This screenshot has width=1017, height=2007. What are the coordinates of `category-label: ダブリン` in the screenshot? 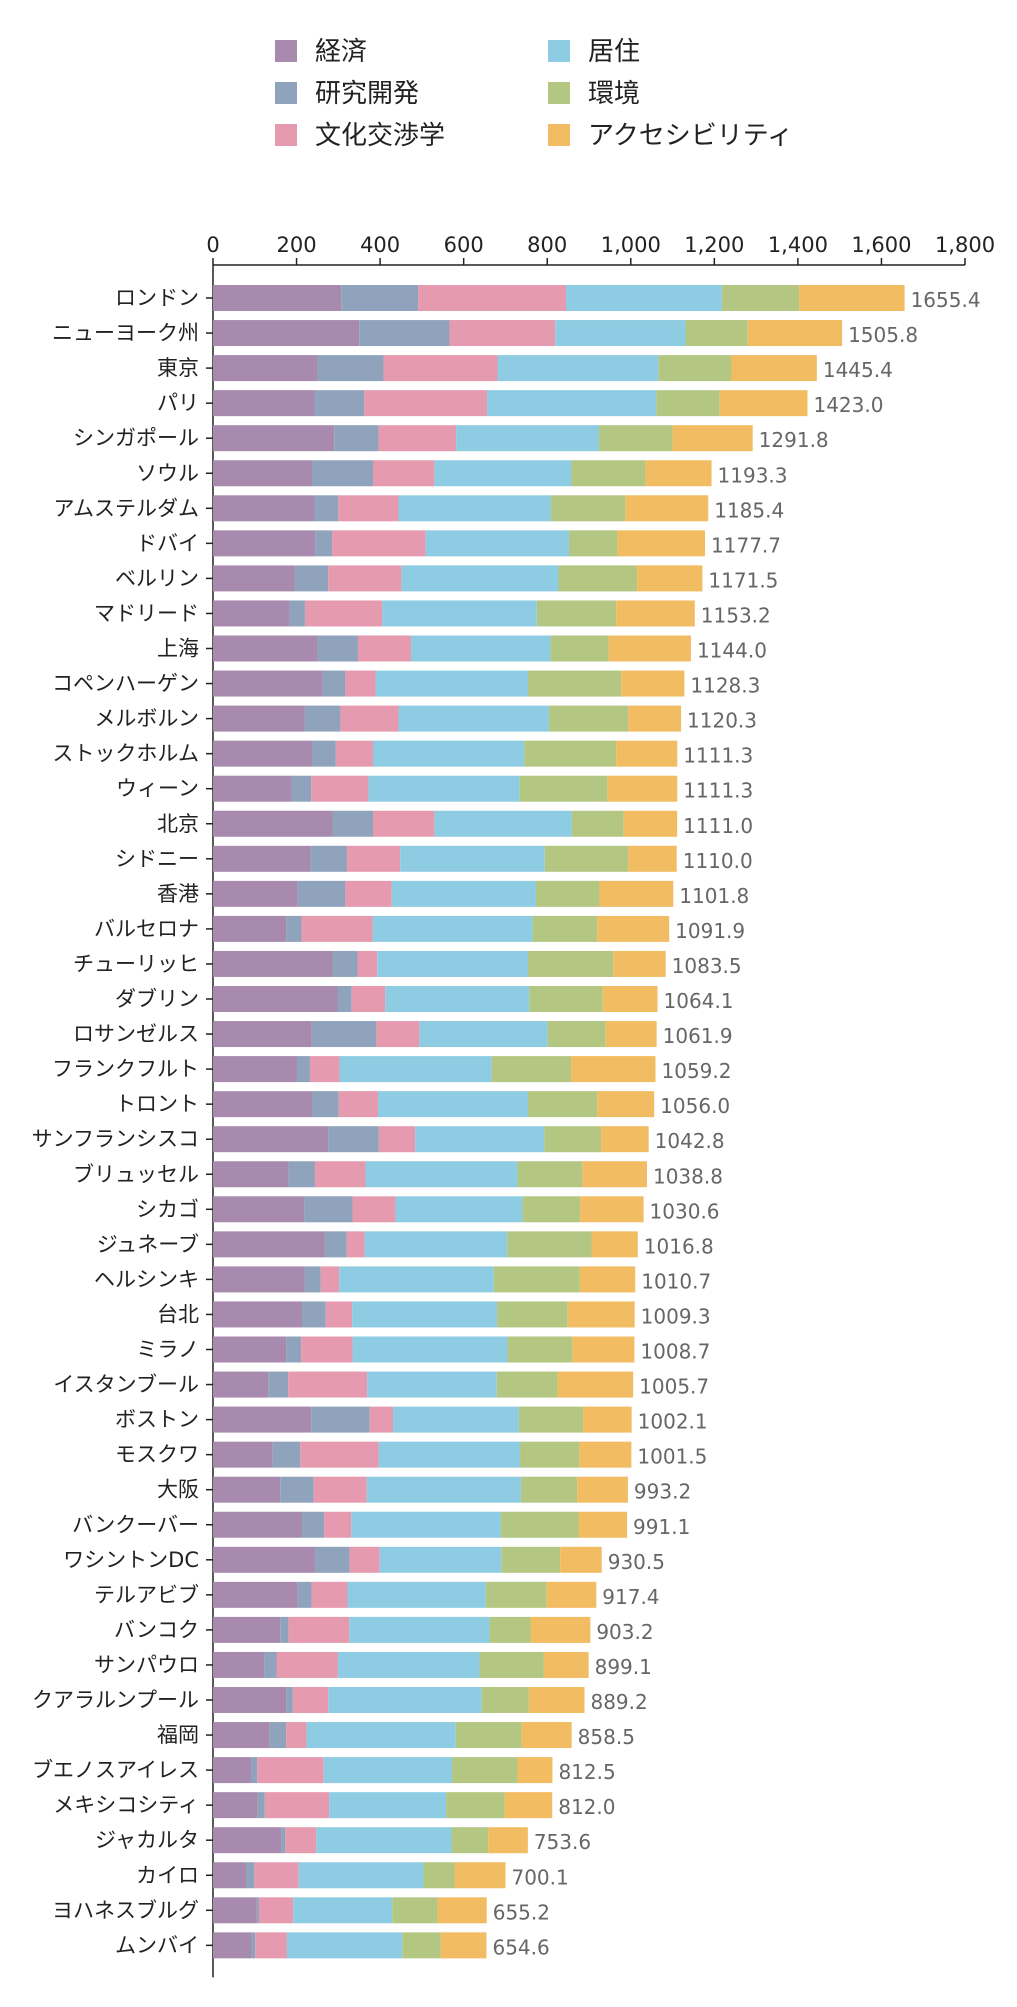 It's located at (157, 999).